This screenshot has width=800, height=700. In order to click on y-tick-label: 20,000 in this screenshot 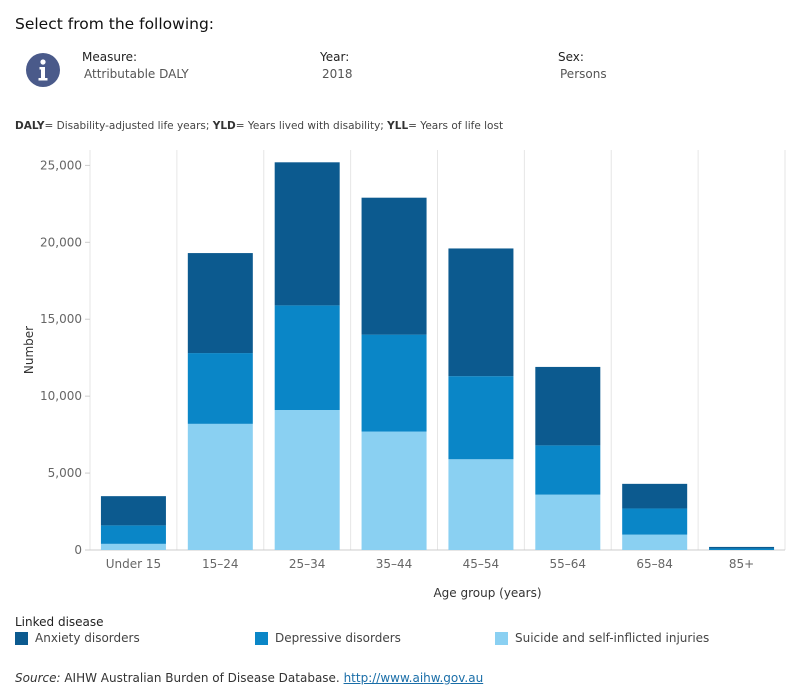, I will do `click(61, 242)`.